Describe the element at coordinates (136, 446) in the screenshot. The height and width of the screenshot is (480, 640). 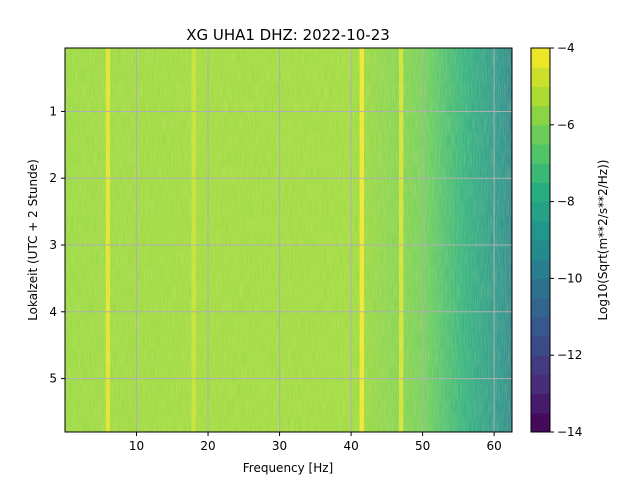
I see `x-tick-label: 10` at that location.